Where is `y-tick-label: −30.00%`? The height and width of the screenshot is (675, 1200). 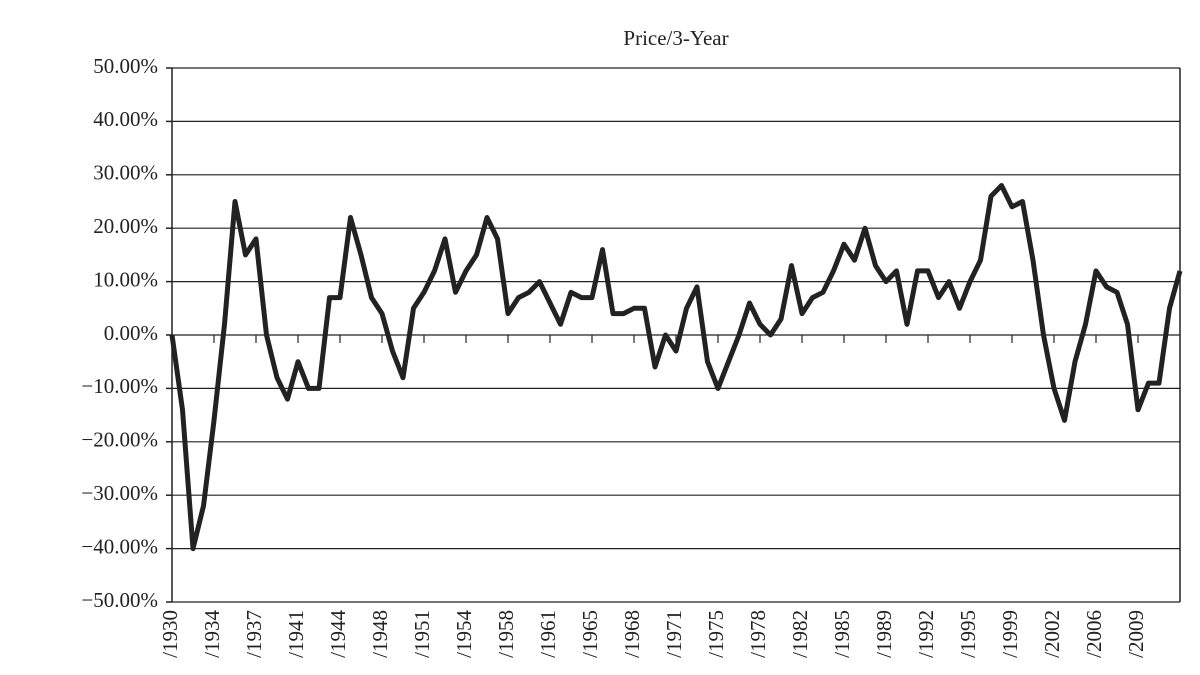
y-tick-label: −30.00% is located at coordinates (119, 493).